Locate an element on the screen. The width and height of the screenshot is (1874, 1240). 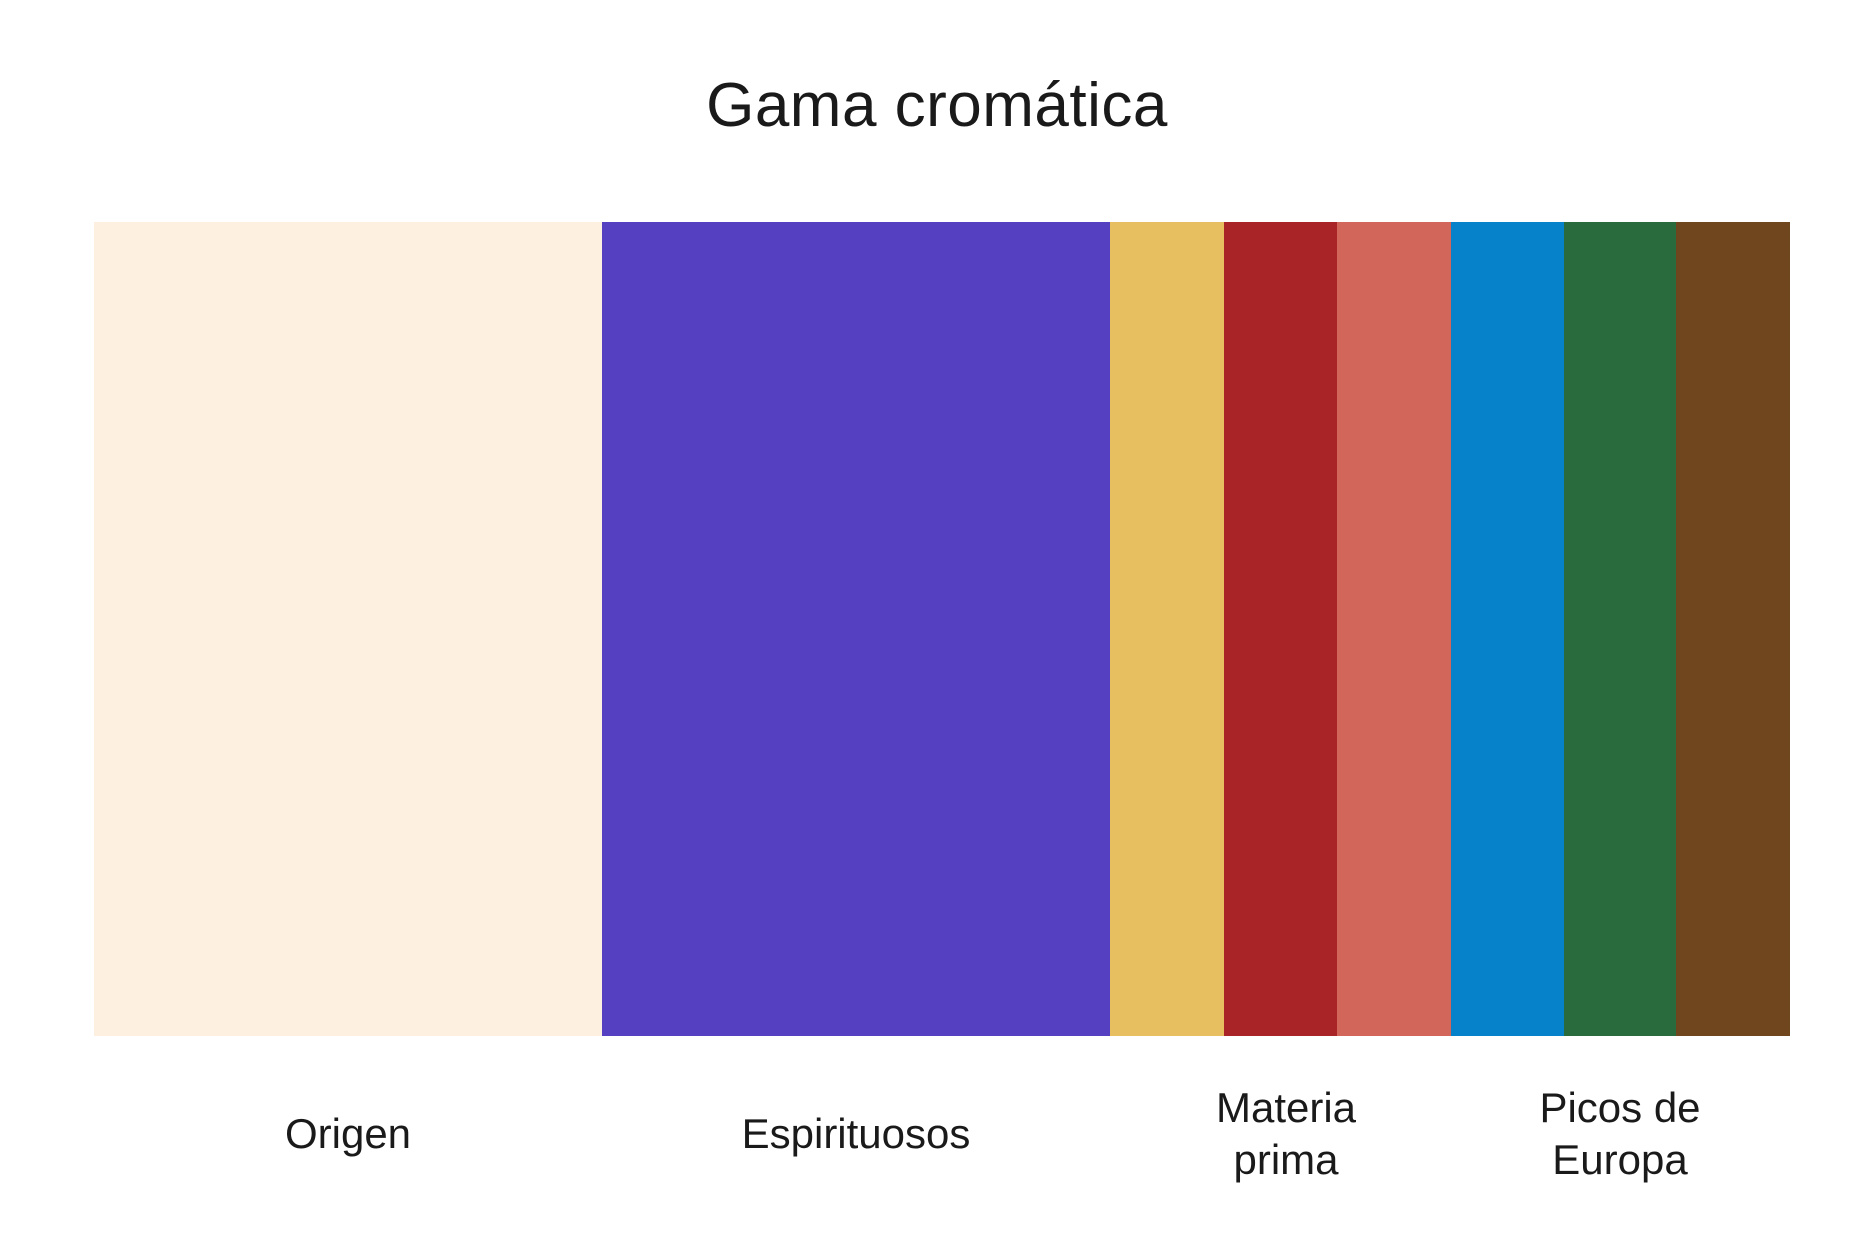
label-espirituosos-line1: Espirituosos is located at coordinates (856, 1133).